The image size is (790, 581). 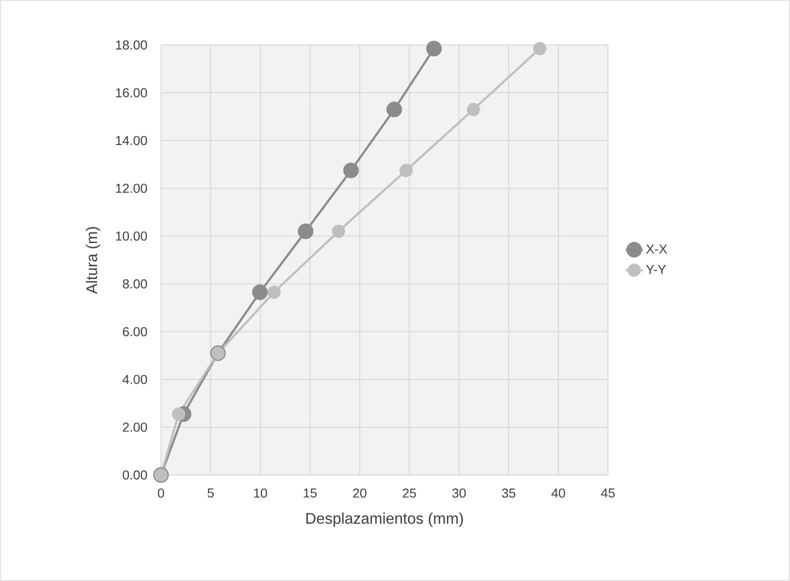 I want to click on y-tick-label: 16.00, so click(x=131, y=93).